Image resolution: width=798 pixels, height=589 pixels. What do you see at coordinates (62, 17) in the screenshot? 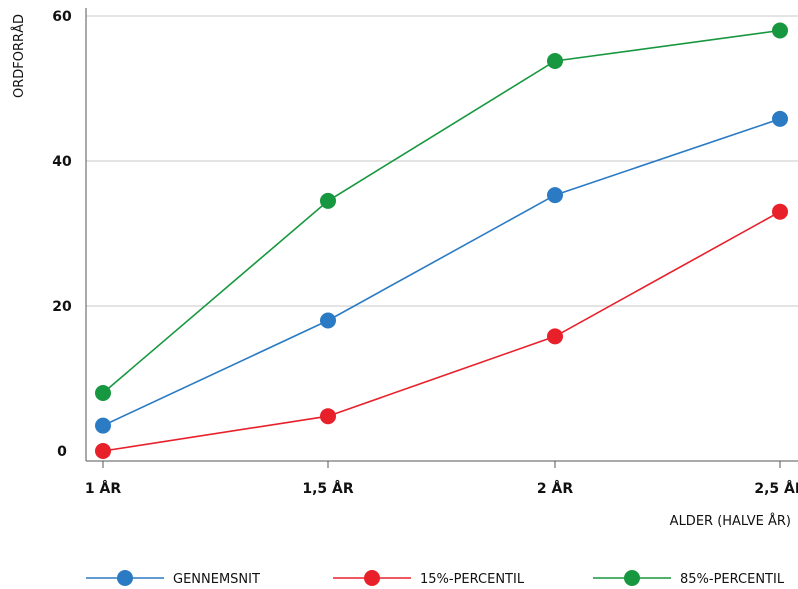
I see `y-tick-label: 60` at bounding box center [62, 17].